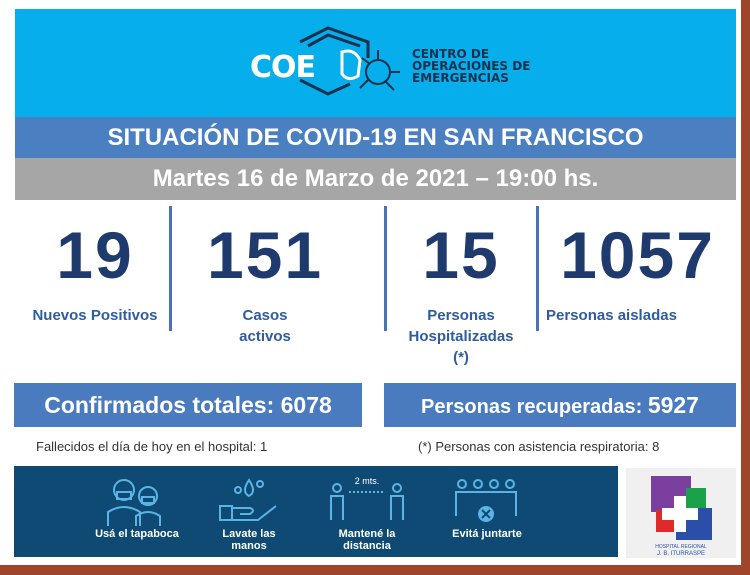 The height and width of the screenshot is (575, 750). Describe the element at coordinates (249, 540) in the screenshot. I see `tip-label: Lavate las manos` at that location.